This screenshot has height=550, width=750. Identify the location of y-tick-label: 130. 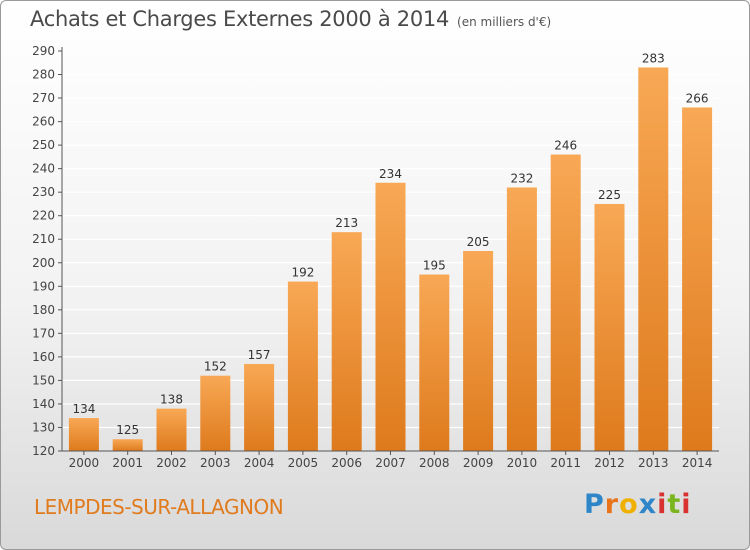
(43, 427).